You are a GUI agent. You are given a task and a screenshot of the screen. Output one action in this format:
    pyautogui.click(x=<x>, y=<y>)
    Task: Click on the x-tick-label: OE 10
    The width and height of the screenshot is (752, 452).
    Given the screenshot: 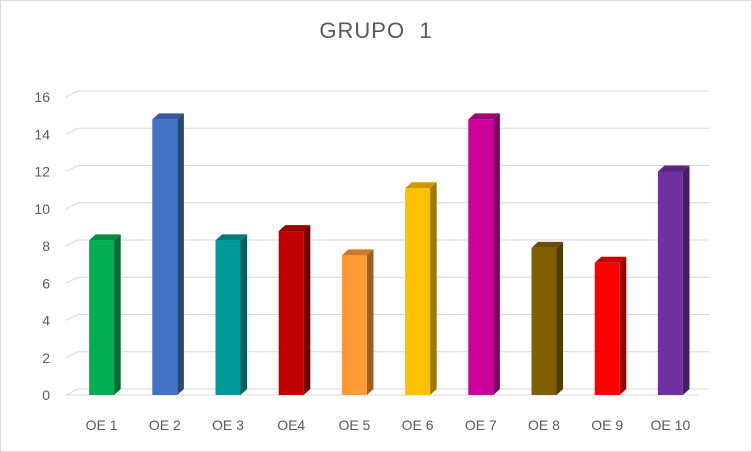 What is the action you would take?
    pyautogui.click(x=671, y=425)
    